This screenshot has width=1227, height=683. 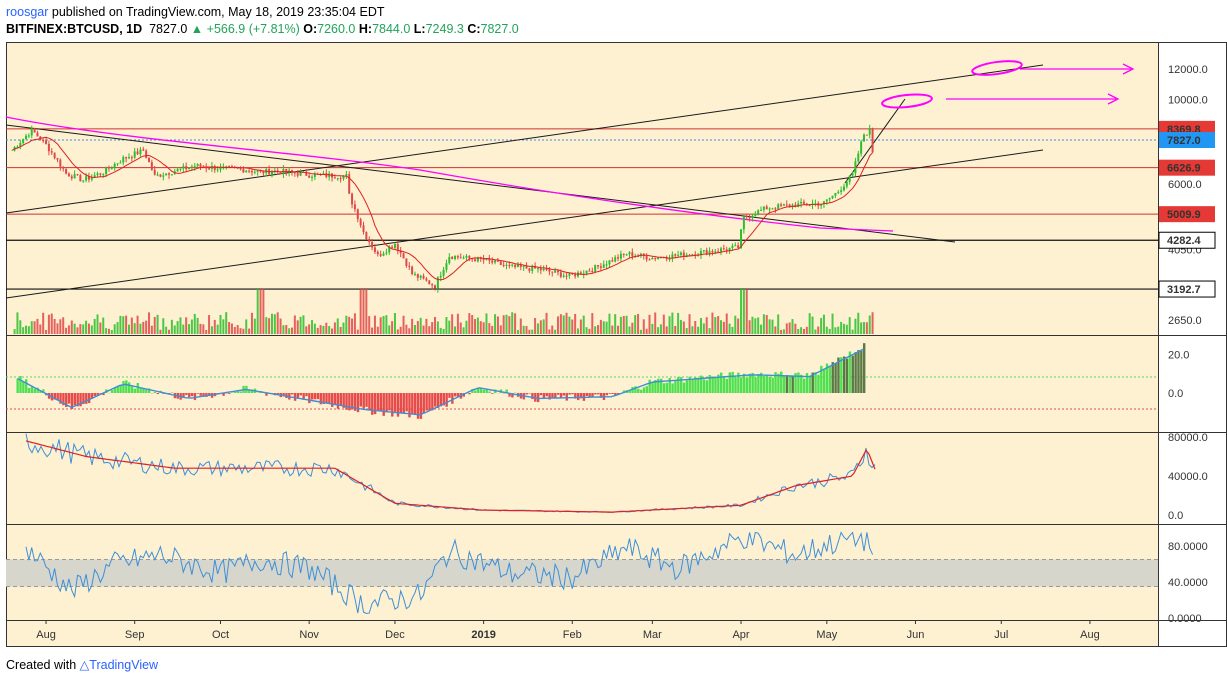 What do you see at coordinates (245, 29) in the screenshot?
I see `change-value: ▲ +566.9 (+7.81%)` at bounding box center [245, 29].